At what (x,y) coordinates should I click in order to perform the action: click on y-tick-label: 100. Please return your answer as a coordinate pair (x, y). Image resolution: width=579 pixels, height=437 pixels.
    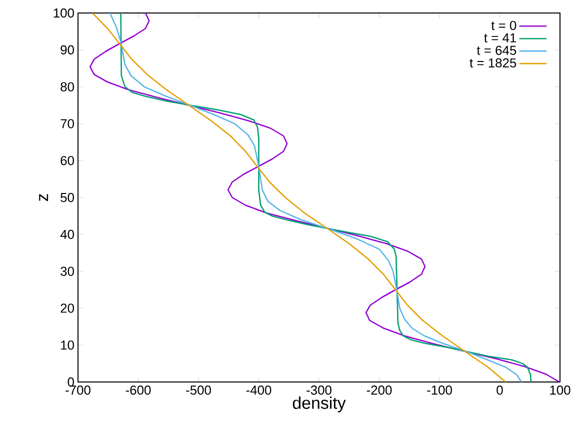
    Looking at the image, I should click on (64, 13).